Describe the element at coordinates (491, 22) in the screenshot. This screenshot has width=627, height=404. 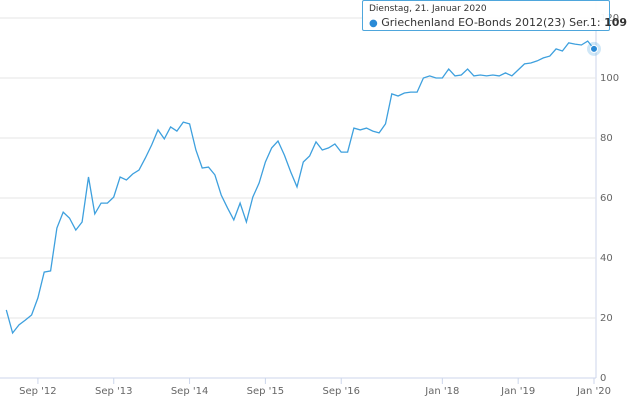
I see `tooltip-series: Griechenland EO-Bonds 2012(23) Ser.1:` at that location.